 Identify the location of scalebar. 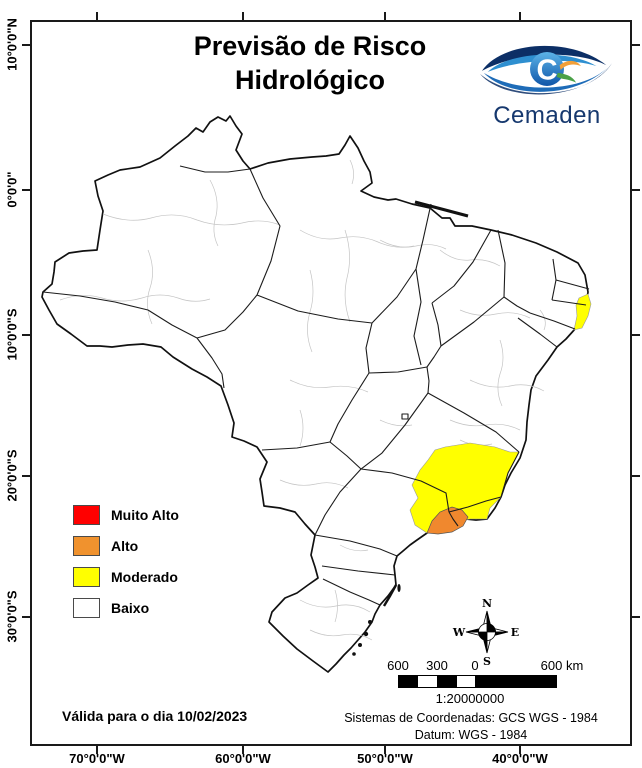
(477, 681).